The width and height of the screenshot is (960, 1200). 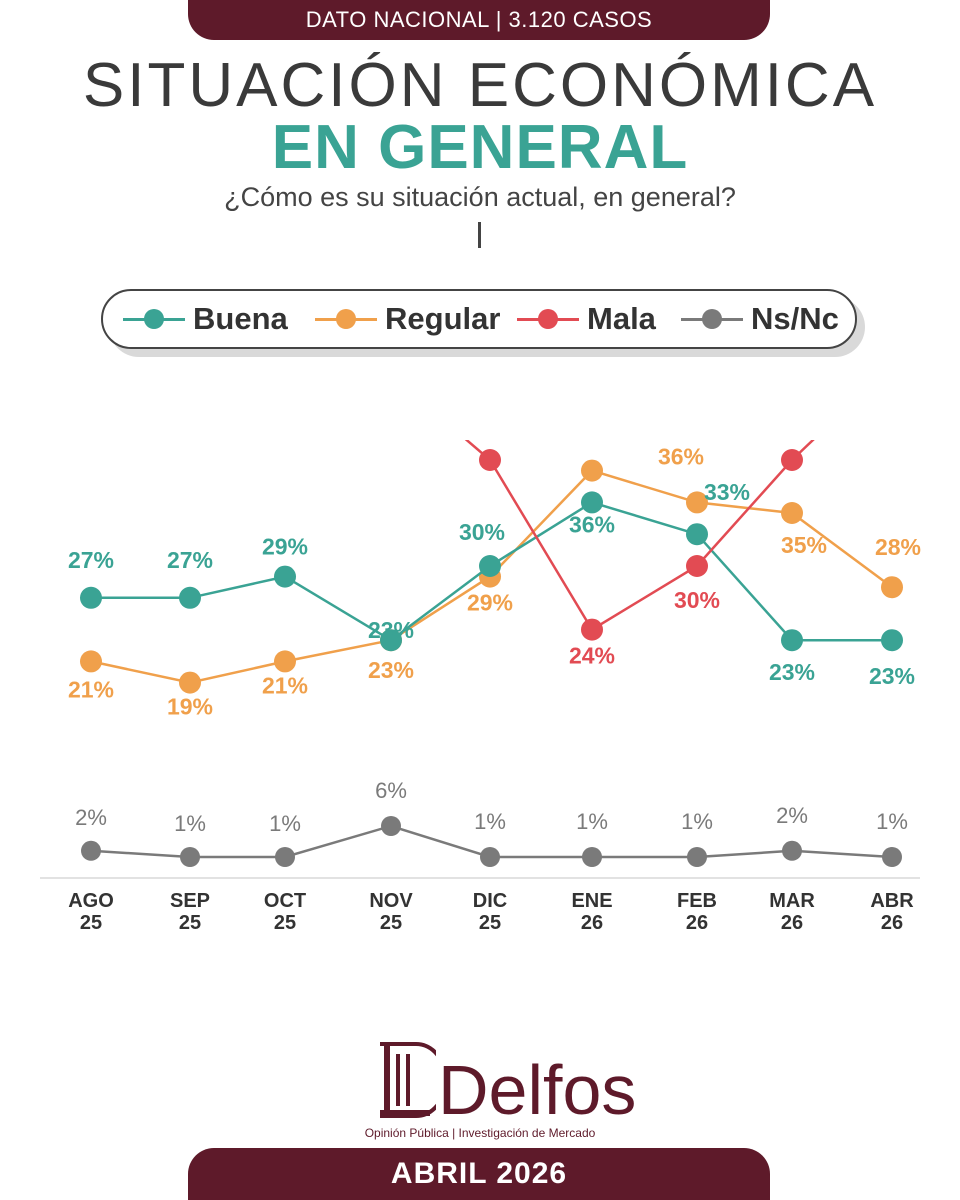 I want to click on legend-item-mala: Mala, so click(x=586, y=319).